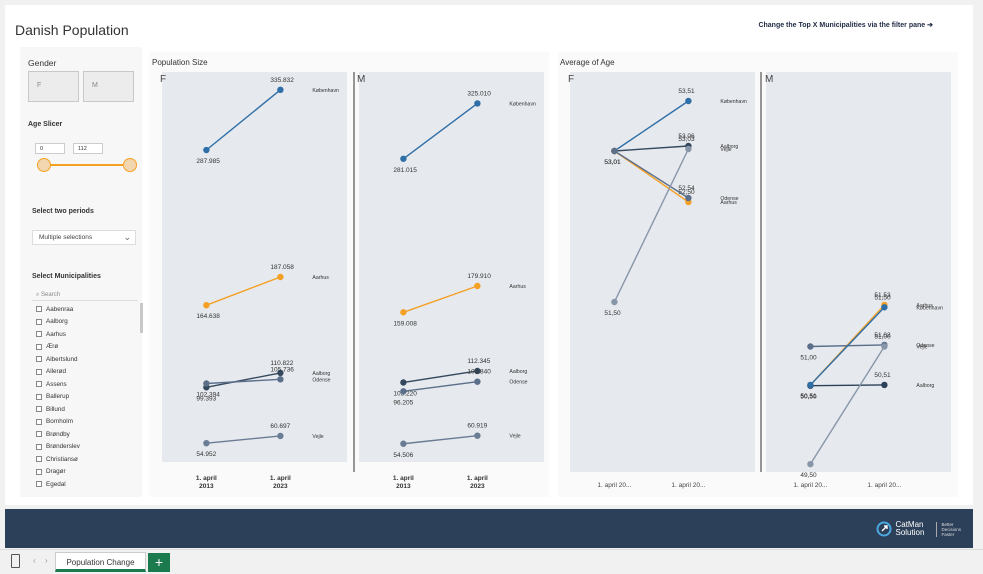 The image size is (983, 574). What do you see at coordinates (58, 397) in the screenshot?
I see `municipality-label: Ballerup` at bounding box center [58, 397].